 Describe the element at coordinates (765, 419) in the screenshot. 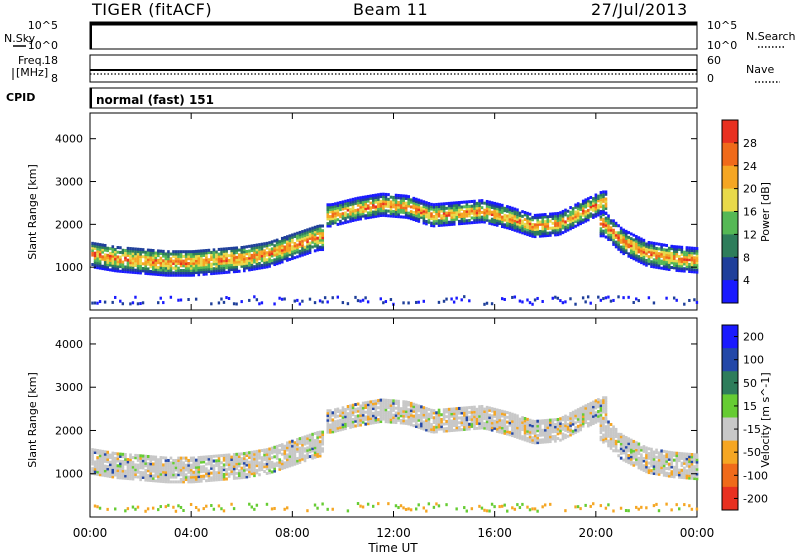

I see `velocity-colorbar-label: Velocity [m s^-1]` at that location.